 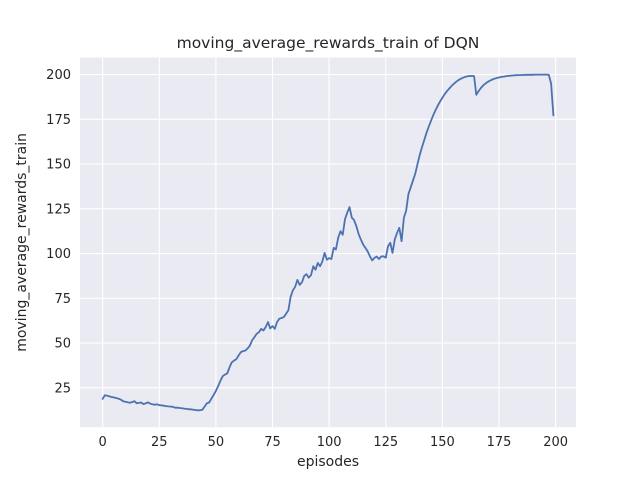 I want to click on y-tick-label: 200, so click(x=58, y=75).